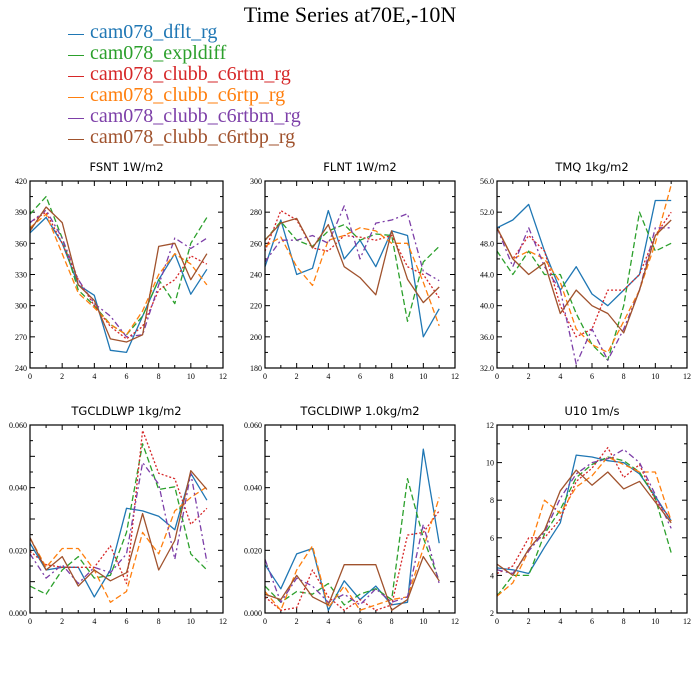 The height and width of the screenshot is (700, 700). Describe the element at coordinates (492, 613) in the screenshot. I see `y-tick-label: 2` at that location.